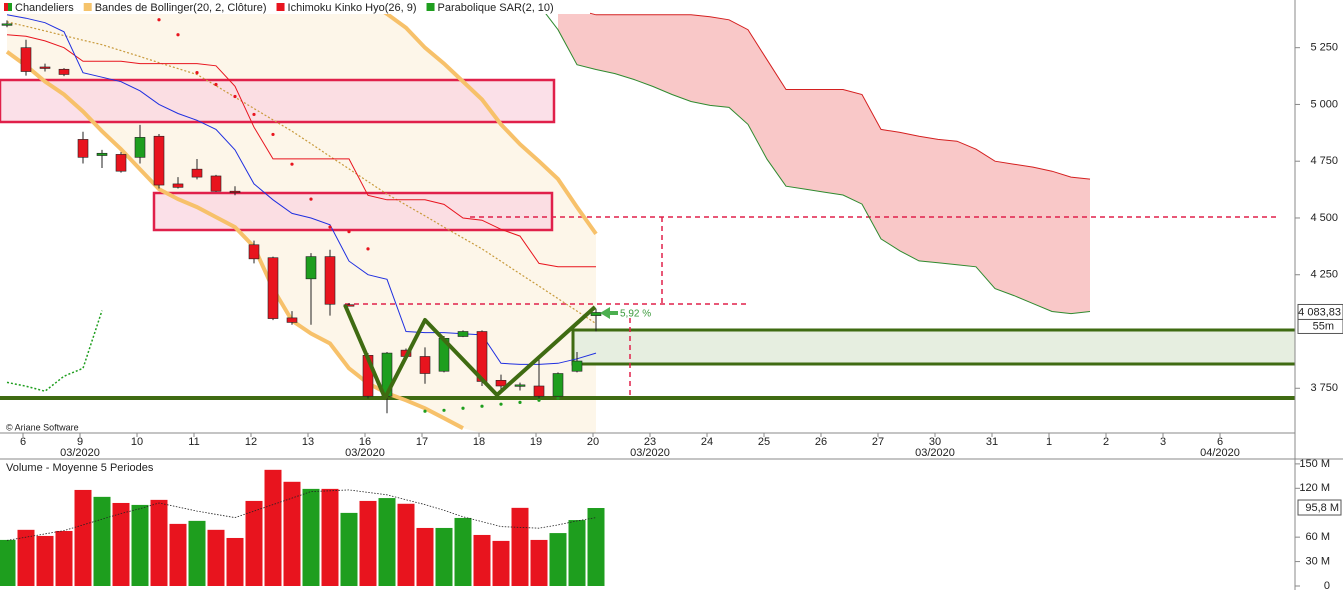  Describe the element at coordinates (1319, 507) in the screenshot. I see `volume-tag` at that location.